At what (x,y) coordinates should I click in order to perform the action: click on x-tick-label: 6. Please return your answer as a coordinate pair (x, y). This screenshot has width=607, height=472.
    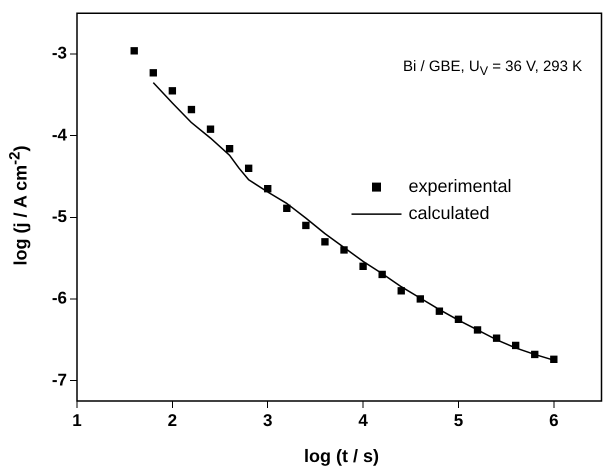
    Looking at the image, I should click on (554, 420).